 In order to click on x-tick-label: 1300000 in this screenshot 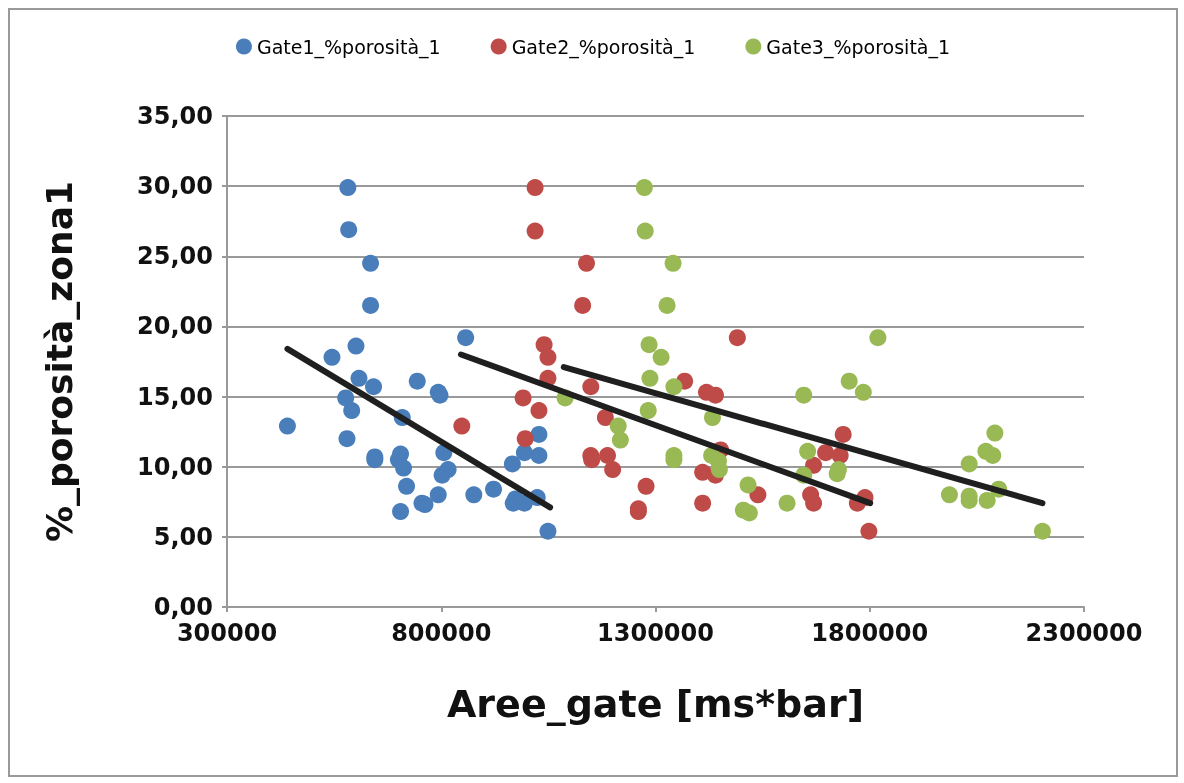, I will do `click(655, 633)`.